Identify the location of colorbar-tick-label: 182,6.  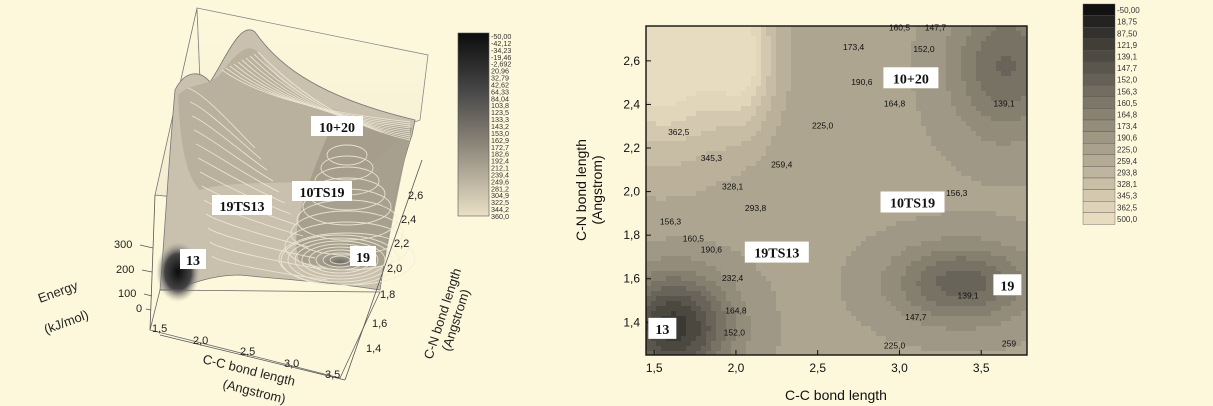
(500, 154).